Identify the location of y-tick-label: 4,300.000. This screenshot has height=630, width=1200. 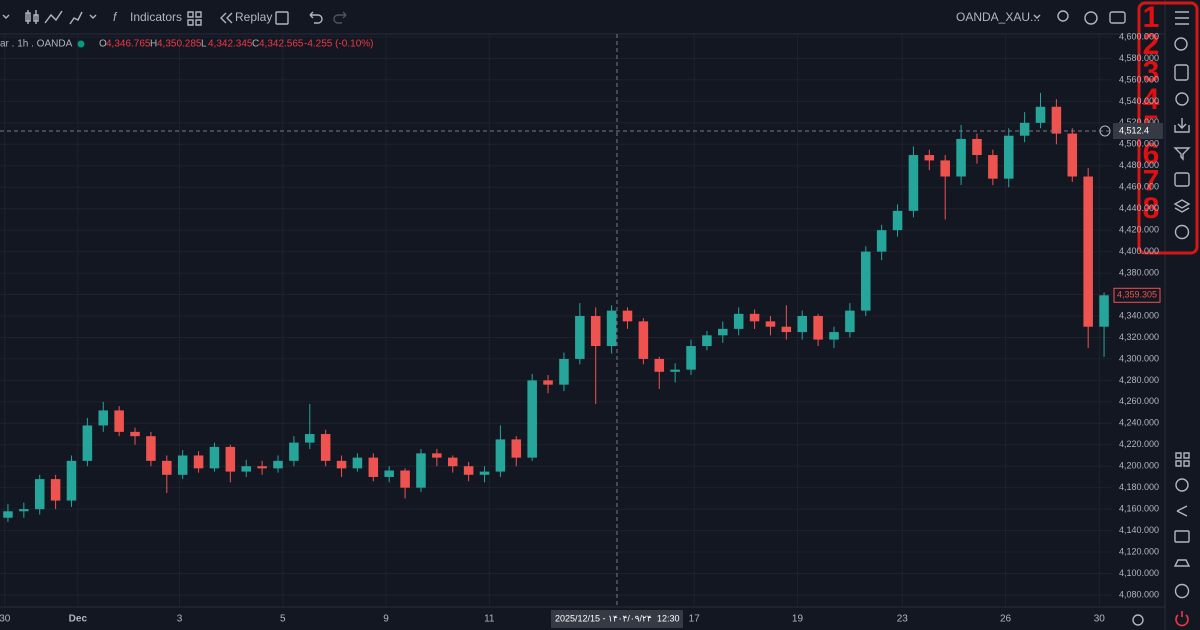
(1139, 358).